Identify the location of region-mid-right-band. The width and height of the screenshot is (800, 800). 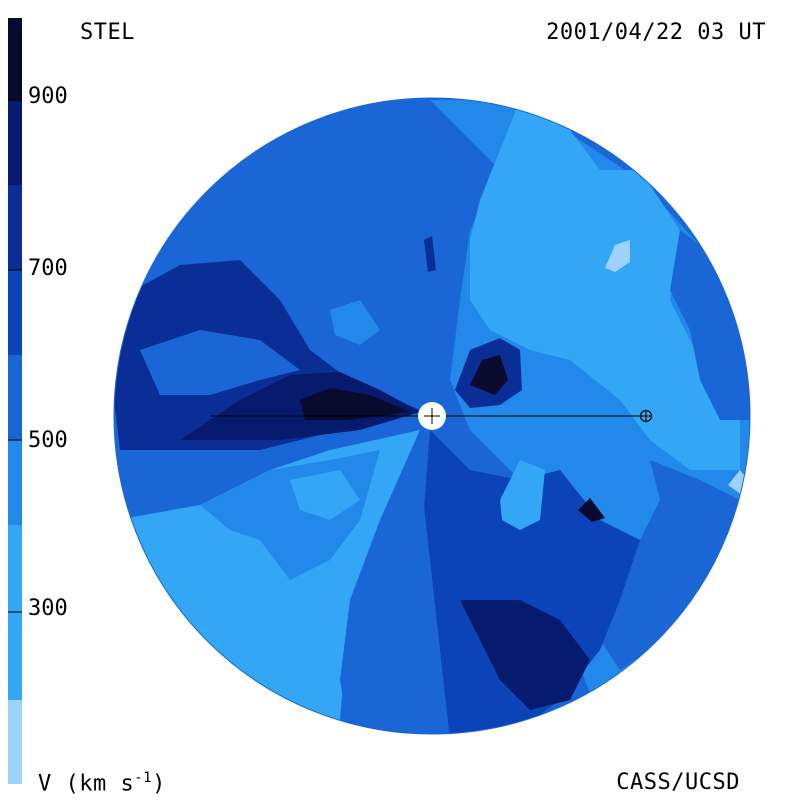
(710, 325).